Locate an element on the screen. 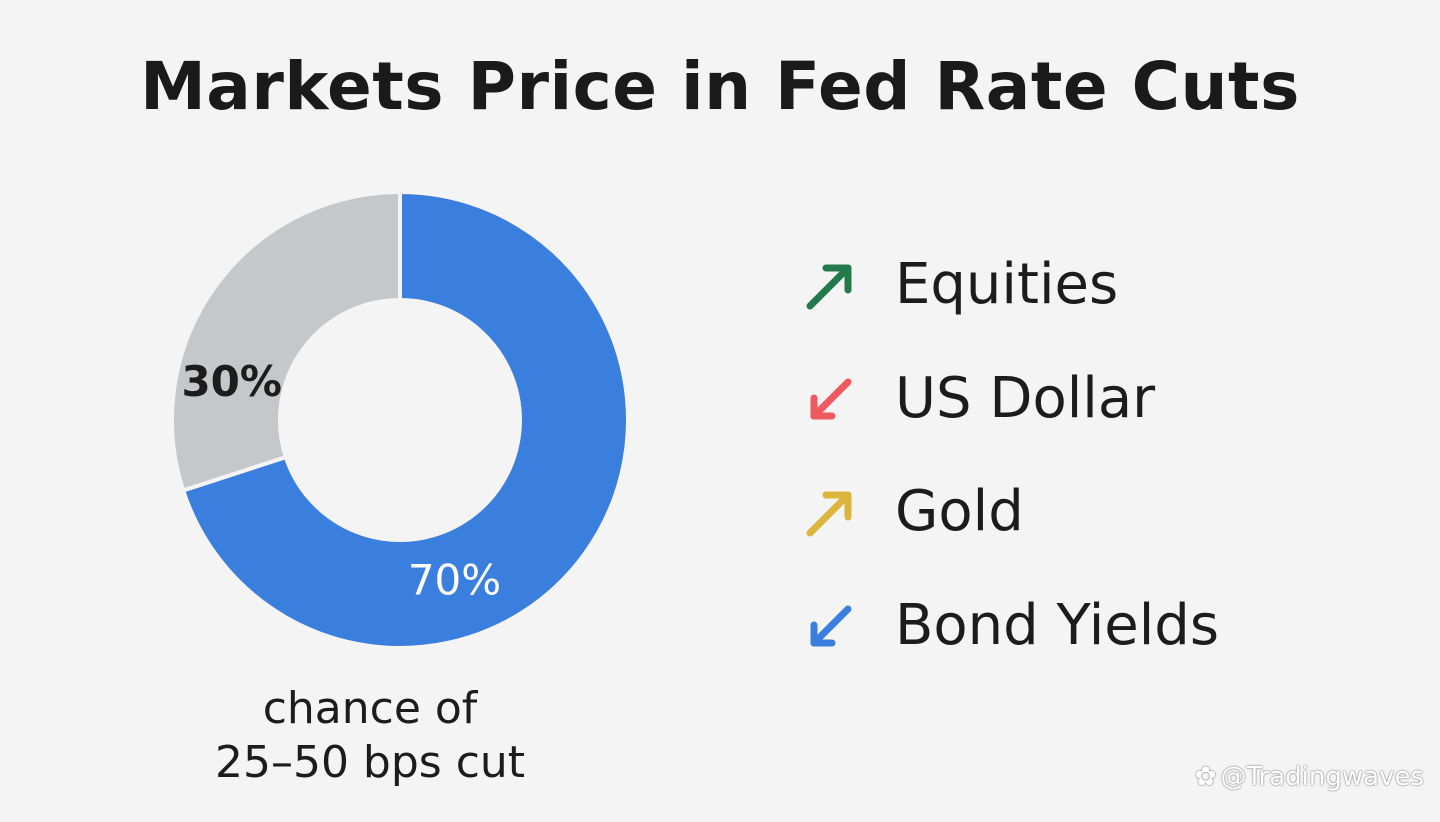  chart-caption: chance of 25–50 bps cut is located at coordinates (370, 736).